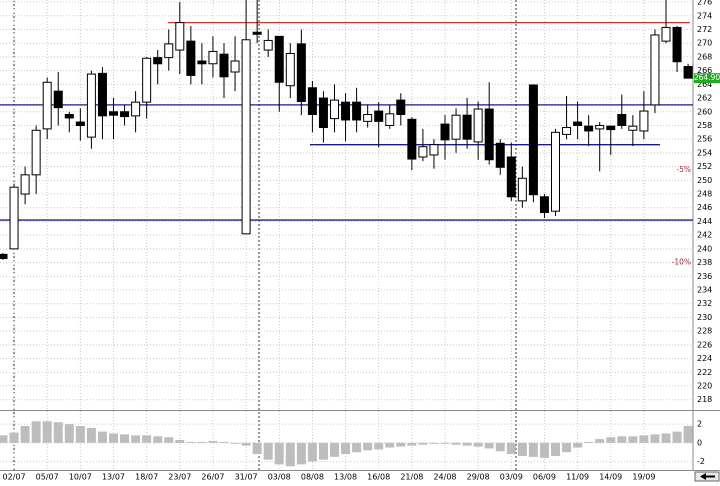  I want to click on x-tick-label: 02/07, so click(14, 477).